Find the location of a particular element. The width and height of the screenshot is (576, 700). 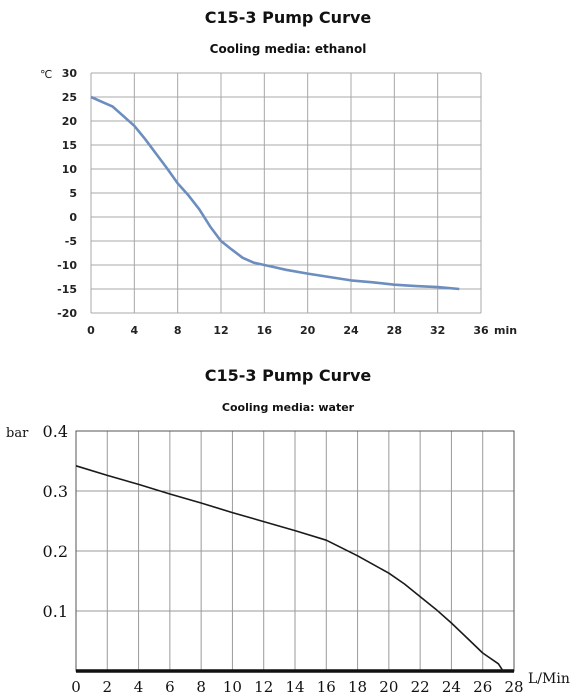

chart1-y-tick-label: -10 is located at coordinates (67, 265).